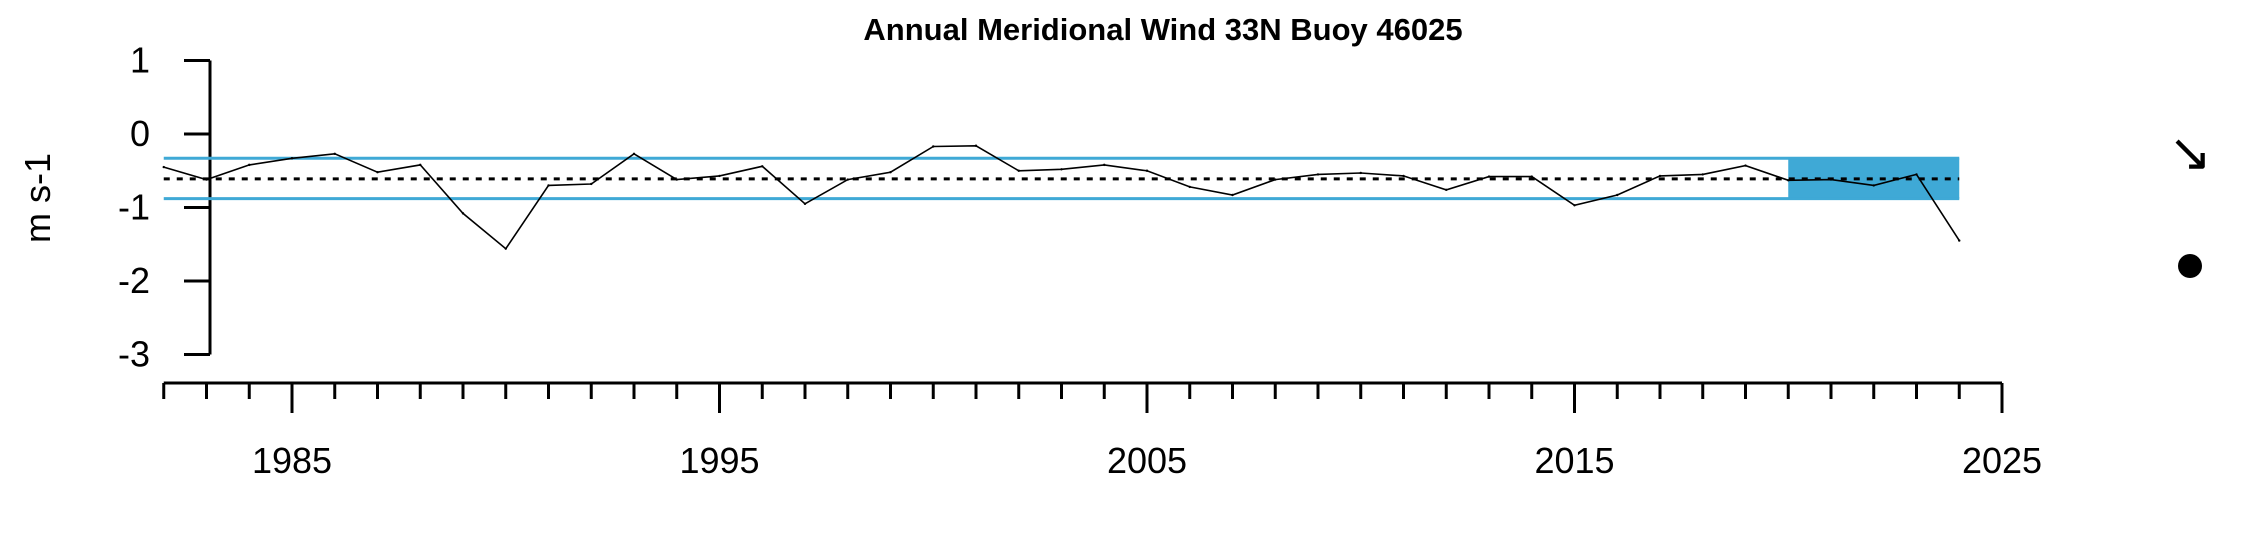  I want to click on chart-title: Annual Meridional Wind 33N Buoy 46025, so click(1162, 29).